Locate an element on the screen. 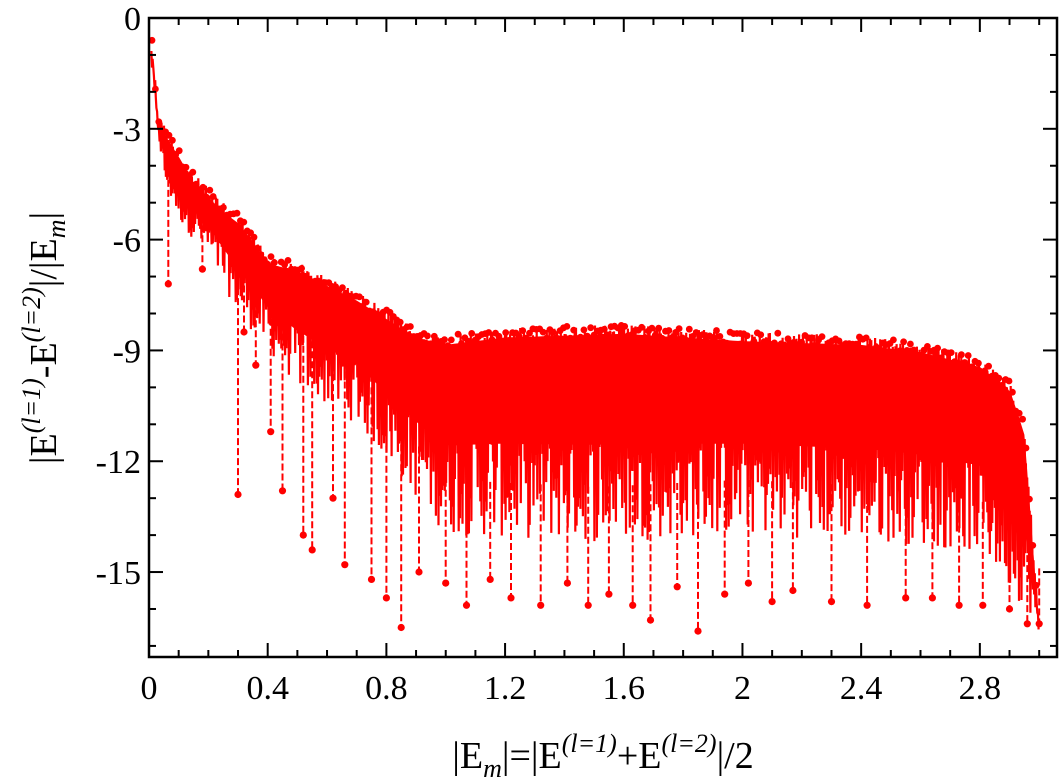 The image size is (1062, 784). y-axis-label: |E(l=1)-E(l=2)|/|Em| is located at coordinates (44, 338).